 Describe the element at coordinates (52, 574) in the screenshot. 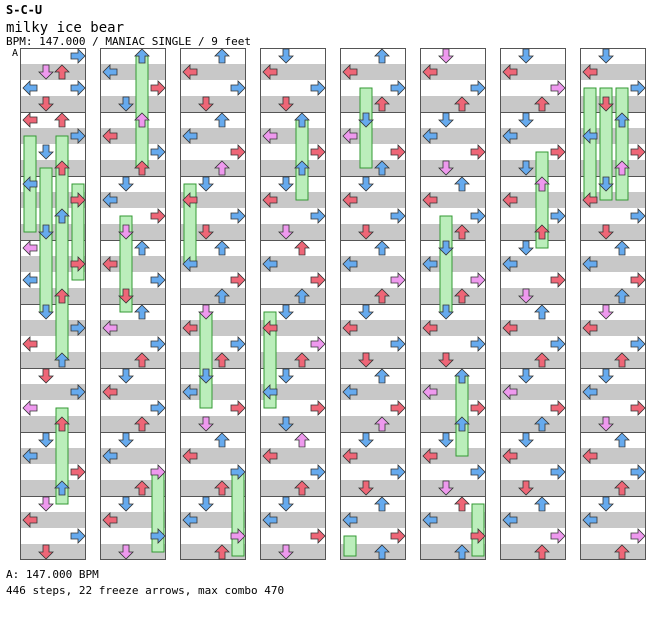

I see `bpm-footer: A: 147.000 BPM` at that location.